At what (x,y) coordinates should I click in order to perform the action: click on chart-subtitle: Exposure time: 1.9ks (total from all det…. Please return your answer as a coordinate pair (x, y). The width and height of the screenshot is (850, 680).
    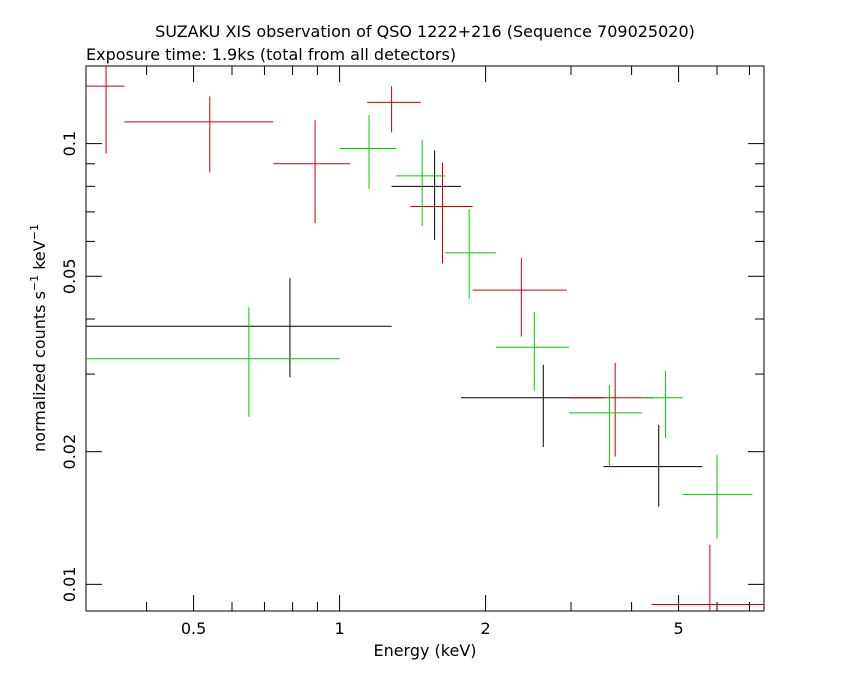
    Looking at the image, I should click on (271, 54).